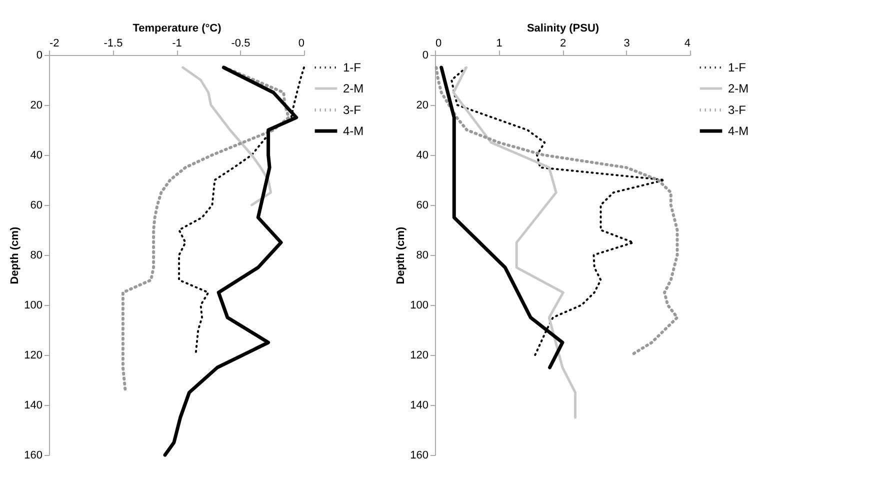  I want to click on x-tick-label: 3, so click(627, 44).